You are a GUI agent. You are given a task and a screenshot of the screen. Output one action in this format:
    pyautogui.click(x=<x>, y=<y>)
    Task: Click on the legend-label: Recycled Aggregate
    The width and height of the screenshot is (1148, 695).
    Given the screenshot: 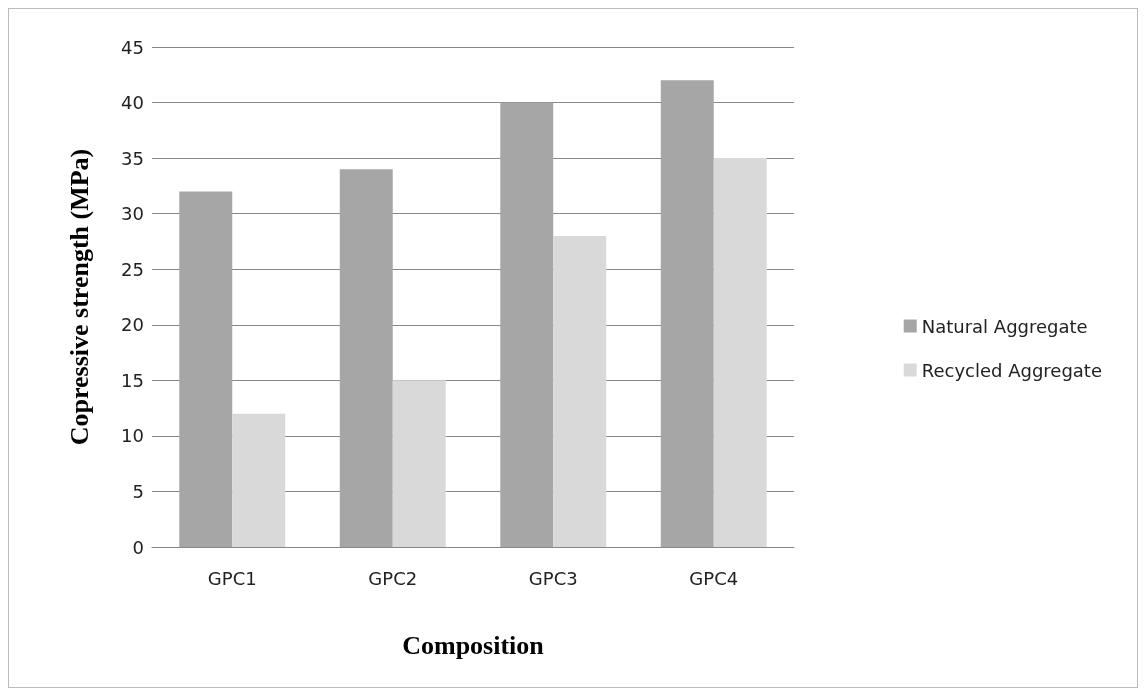 What is the action you would take?
    pyautogui.click(x=1012, y=370)
    